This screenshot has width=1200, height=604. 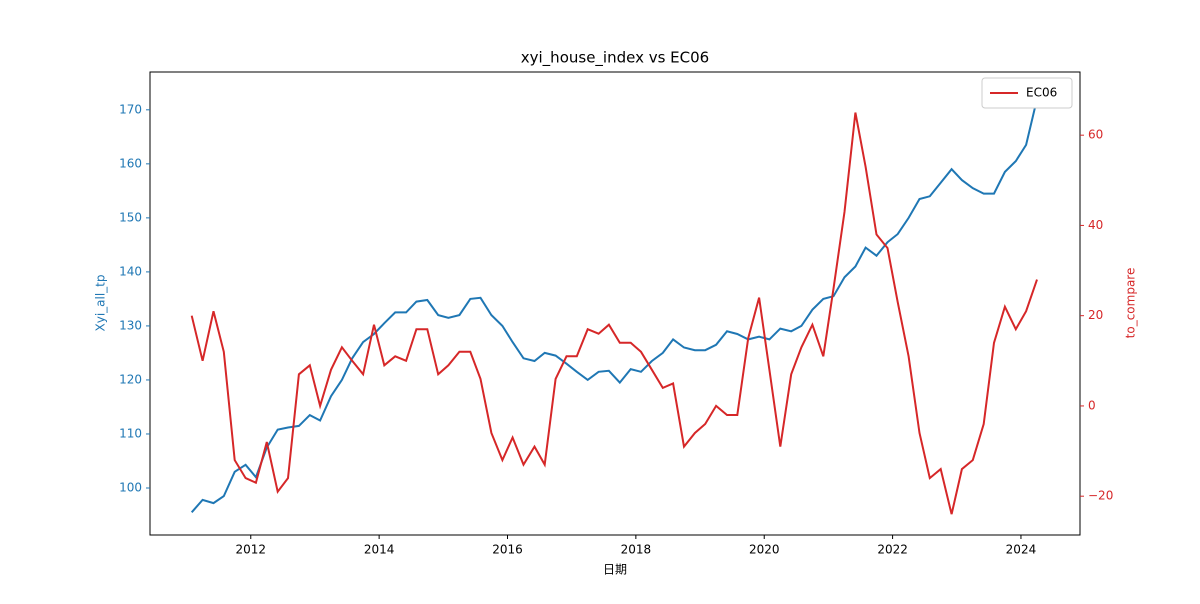 I want to click on y2-axis-label: to_compare, so click(x=1131, y=303).